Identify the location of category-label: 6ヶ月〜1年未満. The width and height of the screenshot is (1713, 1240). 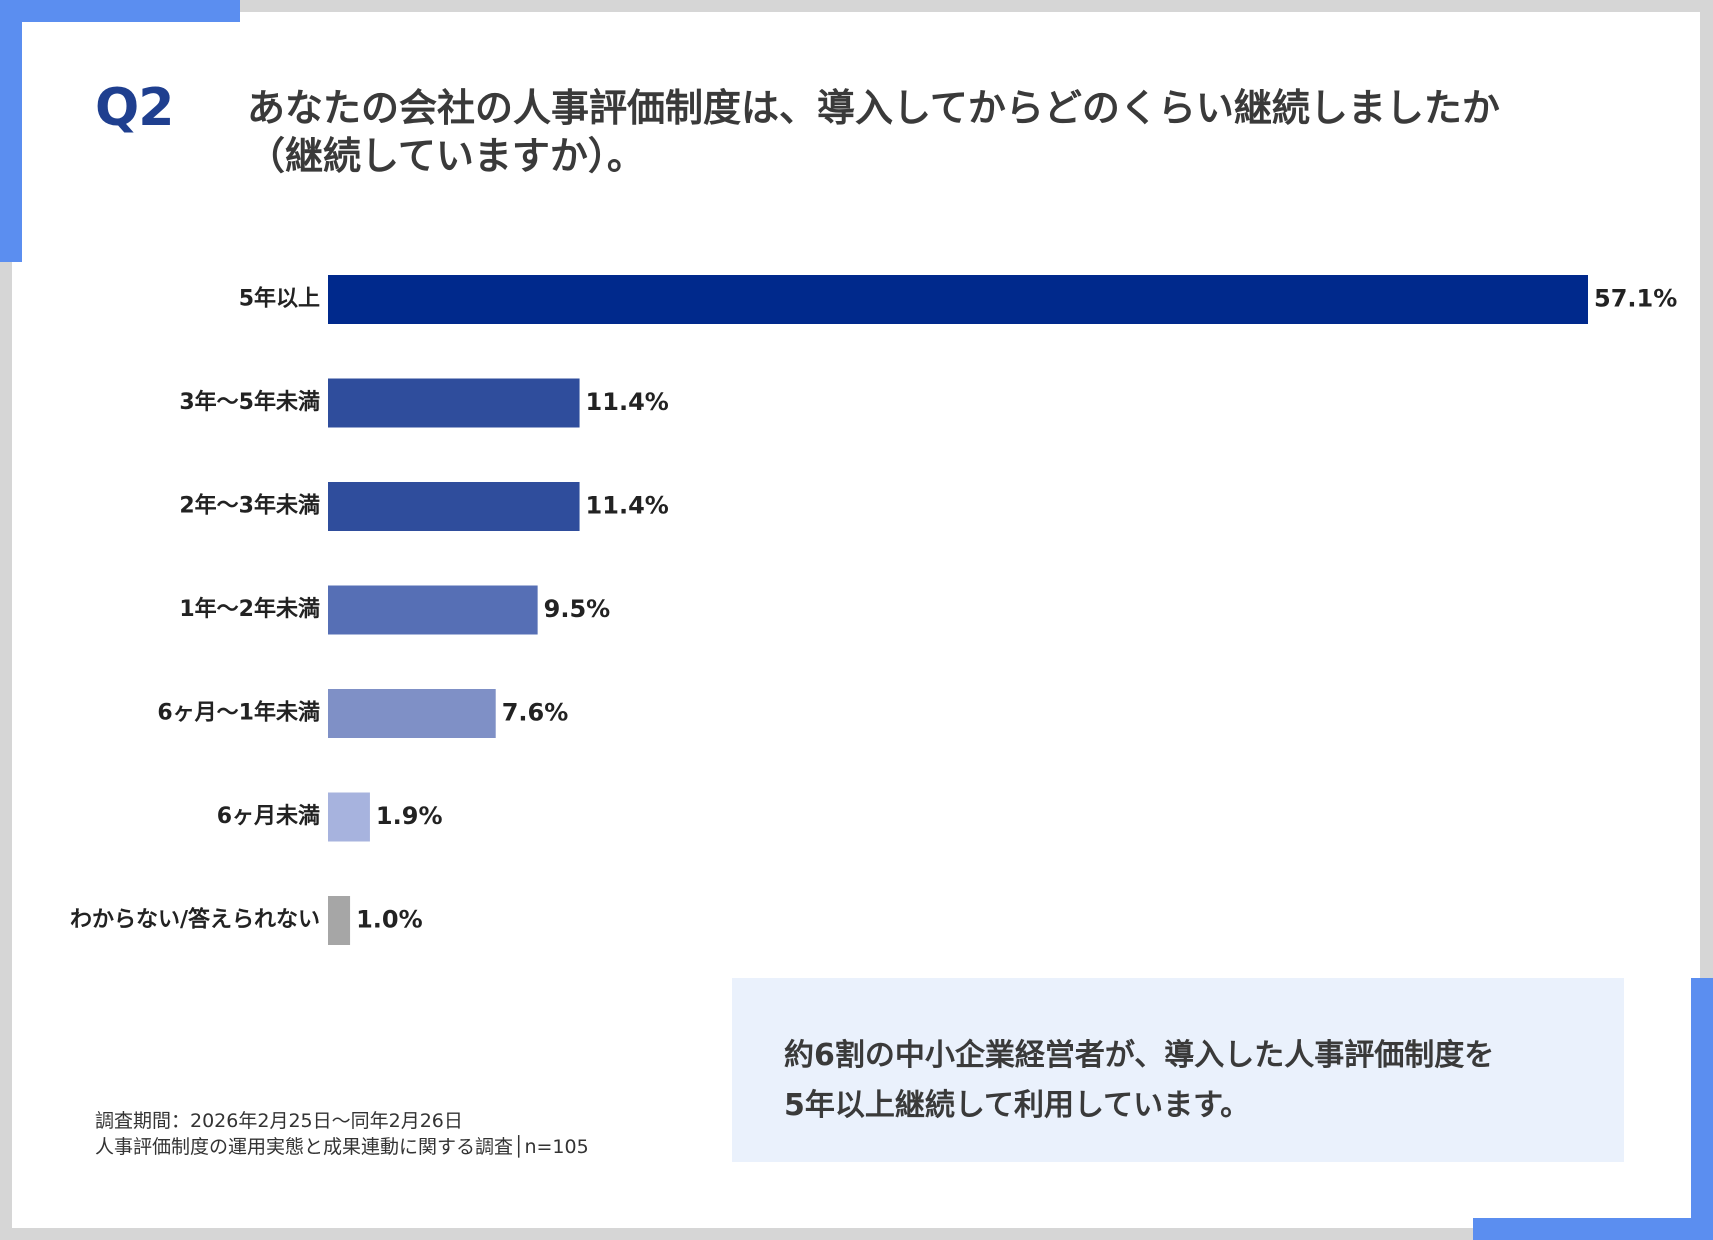
(238, 713).